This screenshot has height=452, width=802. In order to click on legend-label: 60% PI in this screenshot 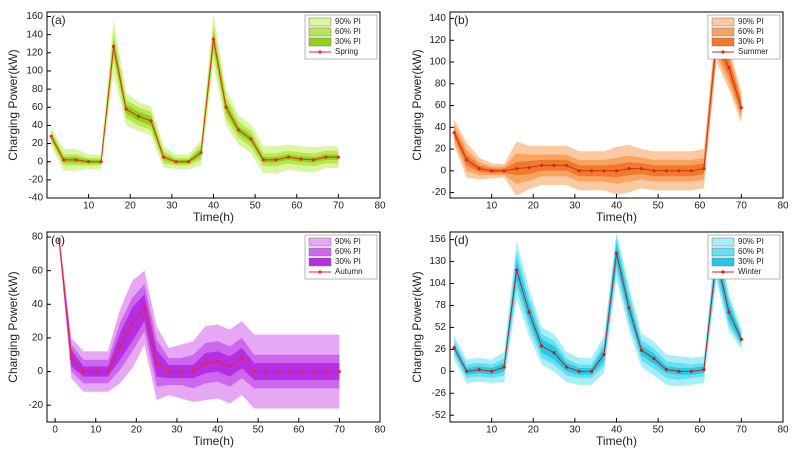, I will do `click(751, 251)`.